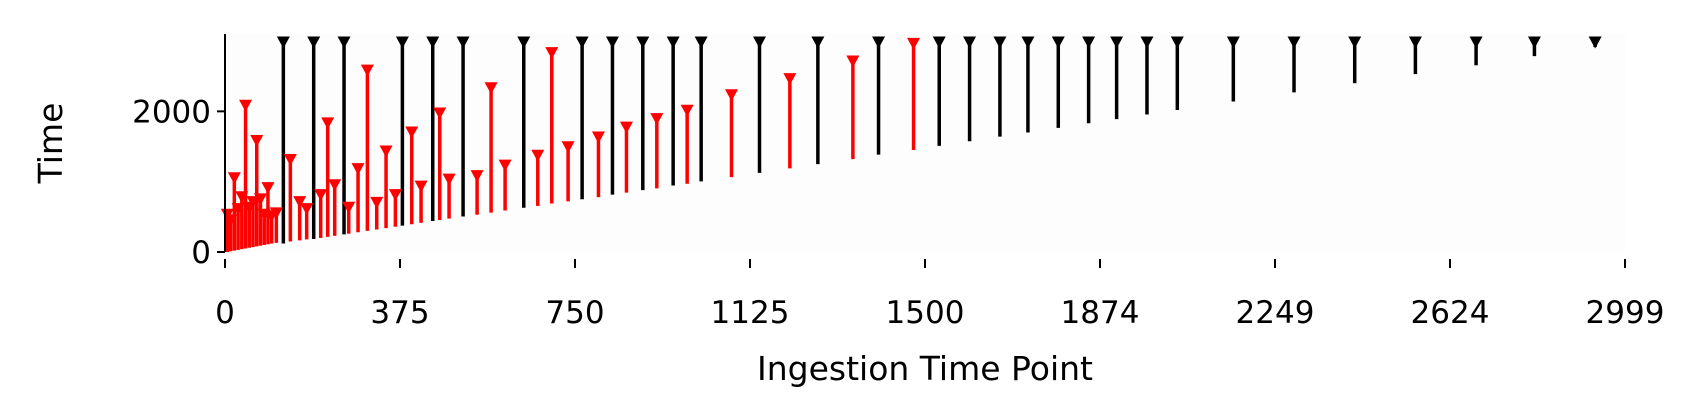 Image resolution: width=1701 pixels, height=420 pixels. Describe the element at coordinates (750, 313) in the screenshot. I see `x-tick-label: 1125` at that location.